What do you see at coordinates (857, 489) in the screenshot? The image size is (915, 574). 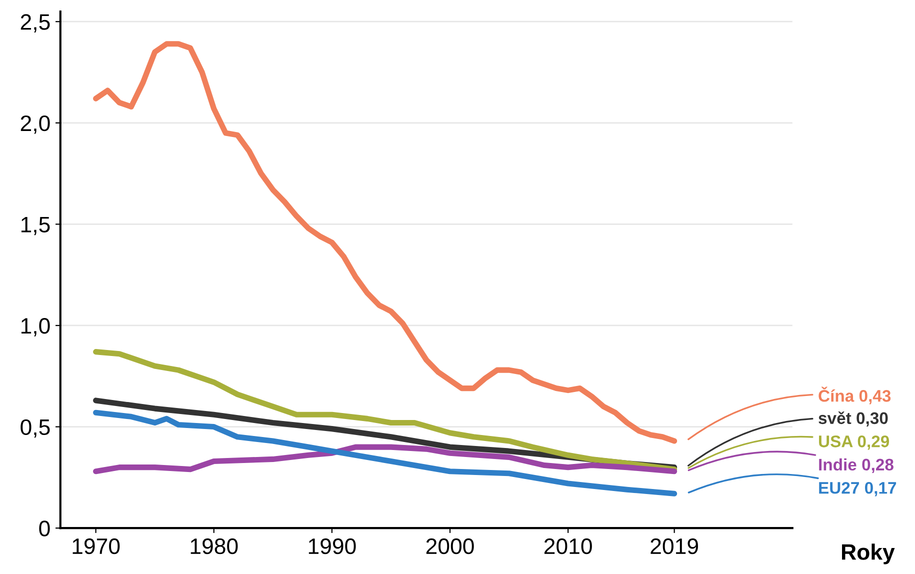 I see `text: EU27 0,17` at bounding box center [857, 489].